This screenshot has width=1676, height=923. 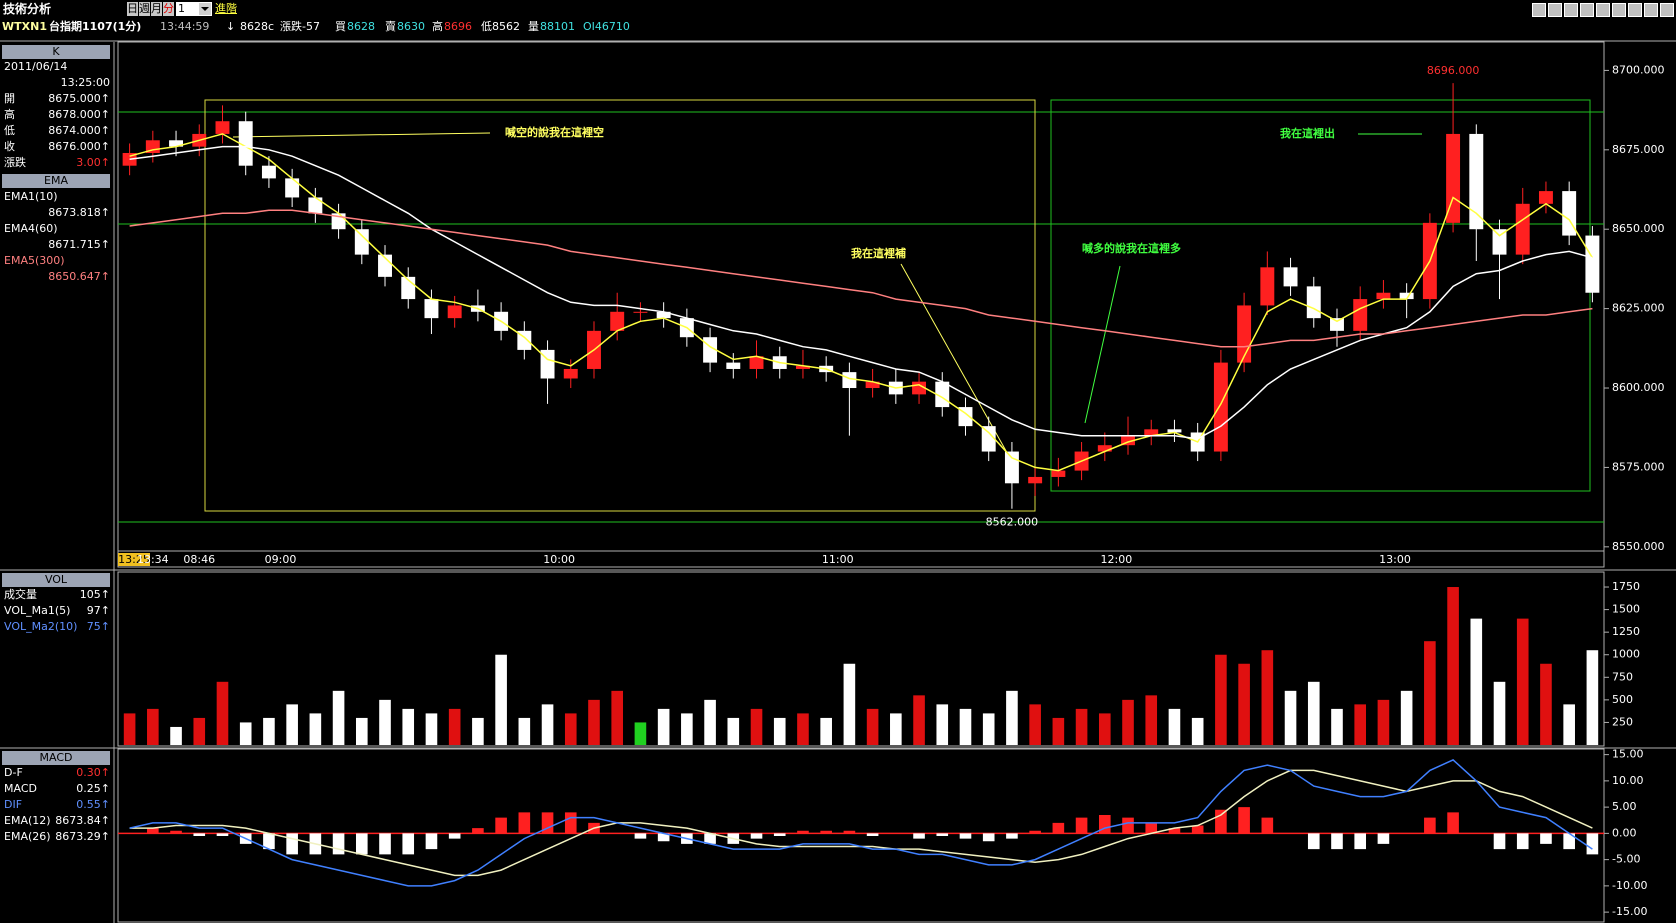 I want to click on leader-line, so click(x=361, y=135).